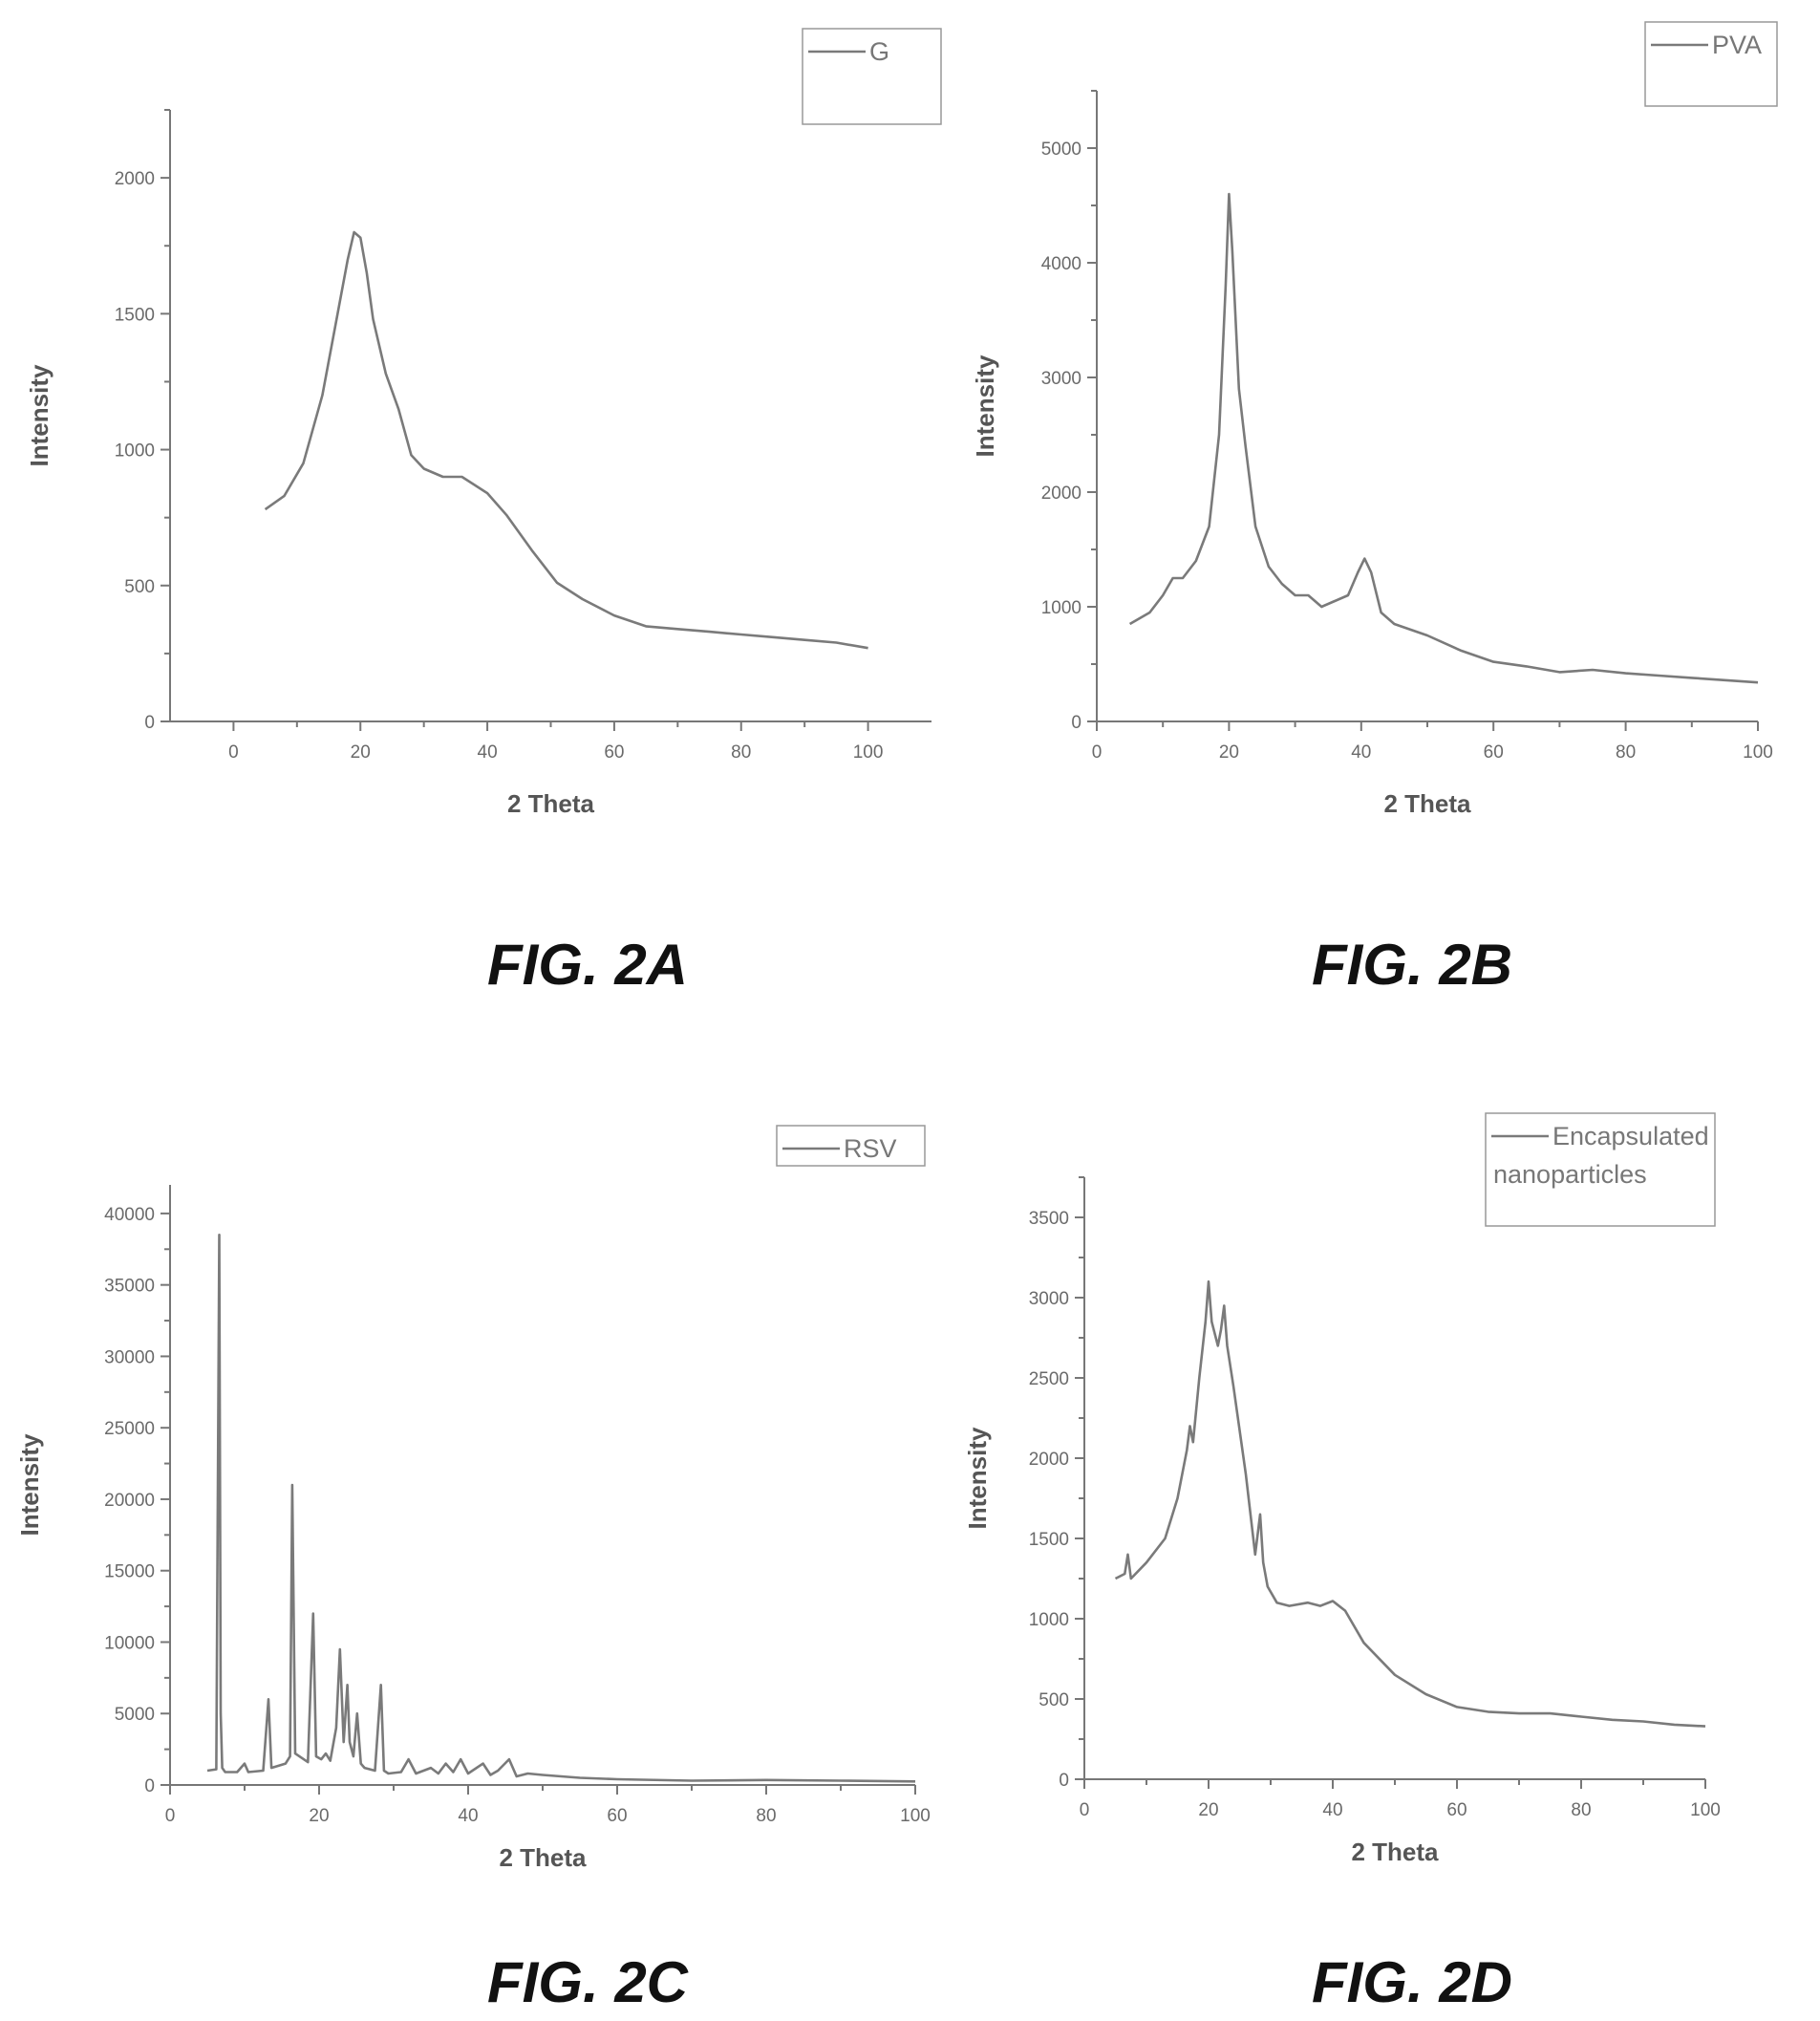 This screenshot has width=1820, height=2021. What do you see at coordinates (130, 1429) in the screenshot?
I see `y-tick-label: 25000` at bounding box center [130, 1429].